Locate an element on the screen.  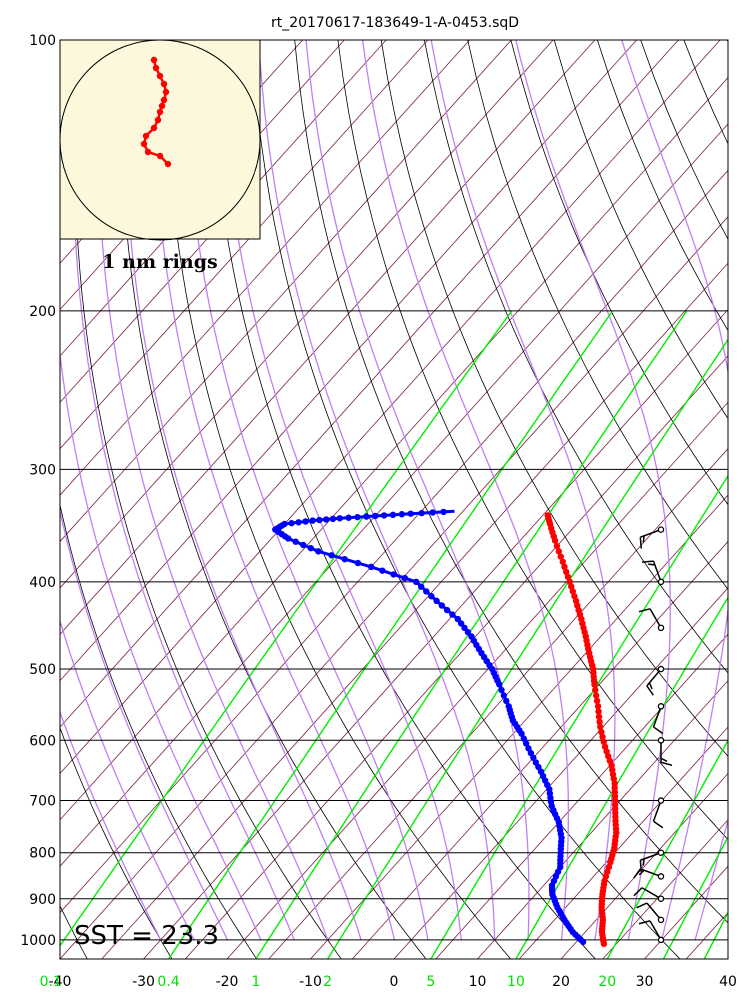
temperature-tick-label: 0 is located at coordinates (394, 982).